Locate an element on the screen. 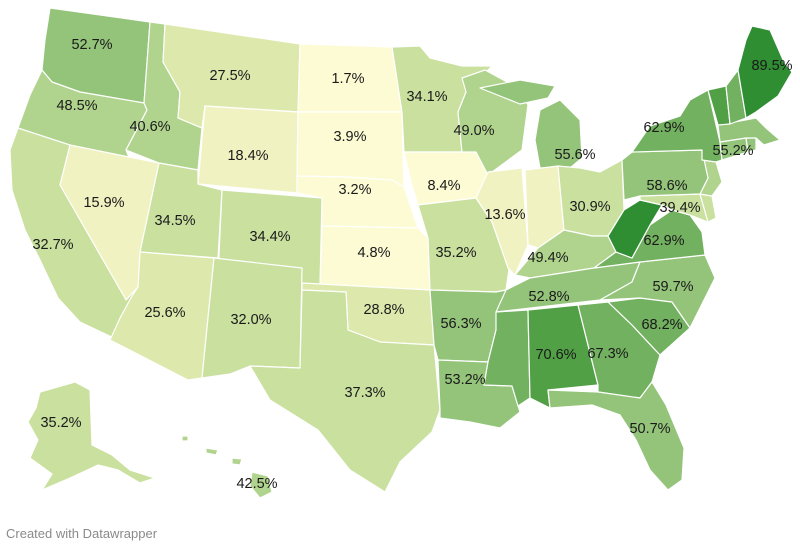 The width and height of the screenshot is (800, 550). label-il: 13.6% is located at coordinates (504, 215).